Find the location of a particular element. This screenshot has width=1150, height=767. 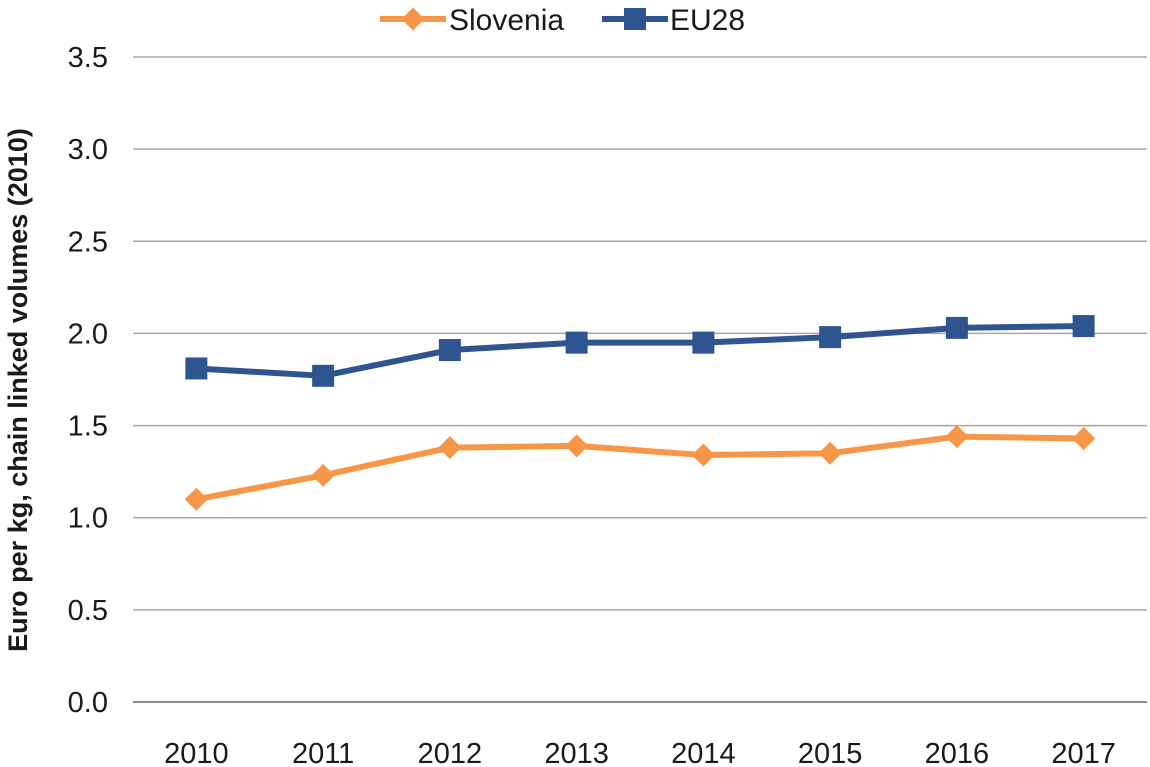

x-tick-label: 2015 is located at coordinates (830, 752).